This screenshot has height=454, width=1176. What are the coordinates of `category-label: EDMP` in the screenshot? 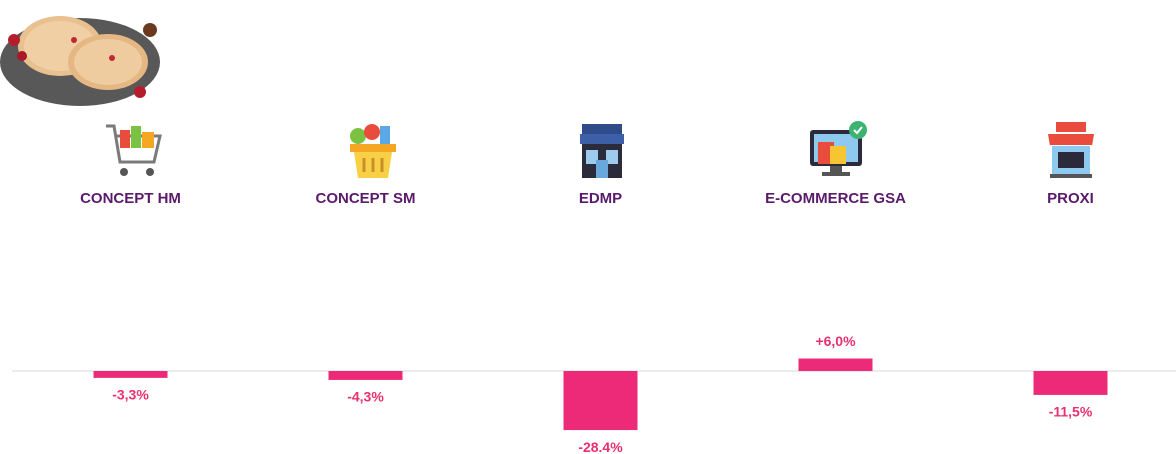 It's located at (600, 198).